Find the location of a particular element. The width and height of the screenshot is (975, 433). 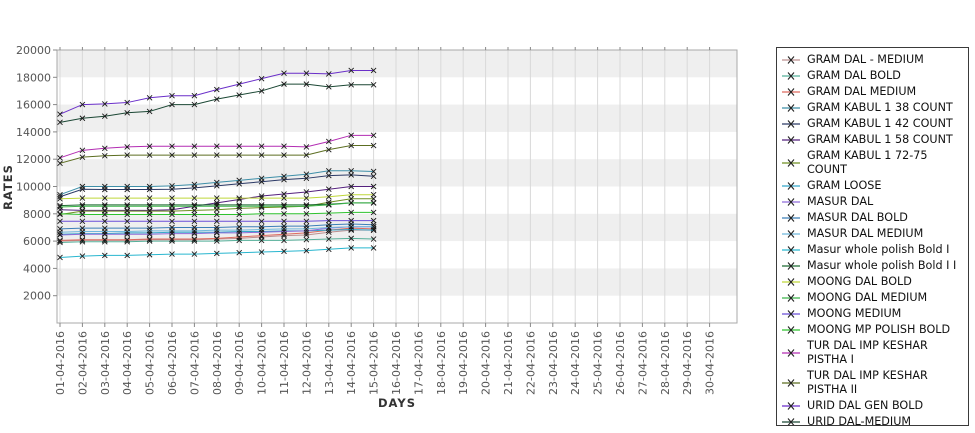

legend-item: MOONG DAL MEDIUM is located at coordinates (872, 298).